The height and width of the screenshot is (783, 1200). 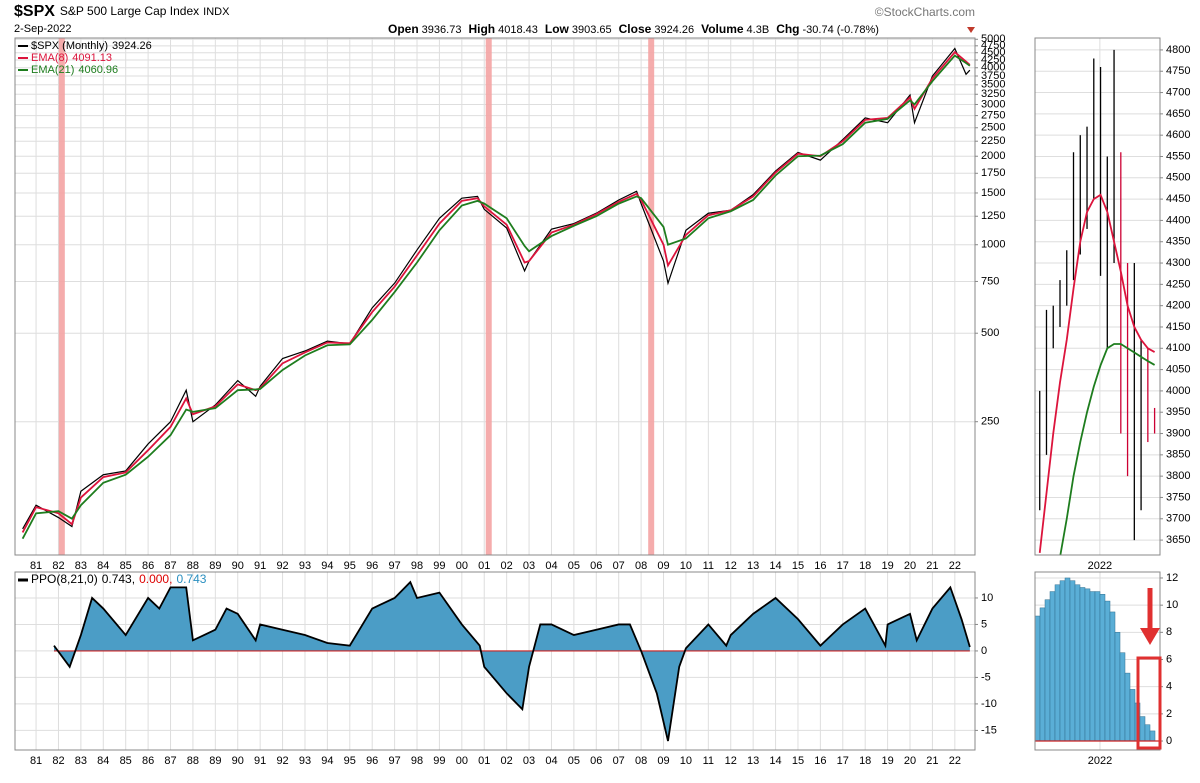 What do you see at coordinates (155, 579) in the screenshot?
I see `legend-value: 0.000,` at bounding box center [155, 579].